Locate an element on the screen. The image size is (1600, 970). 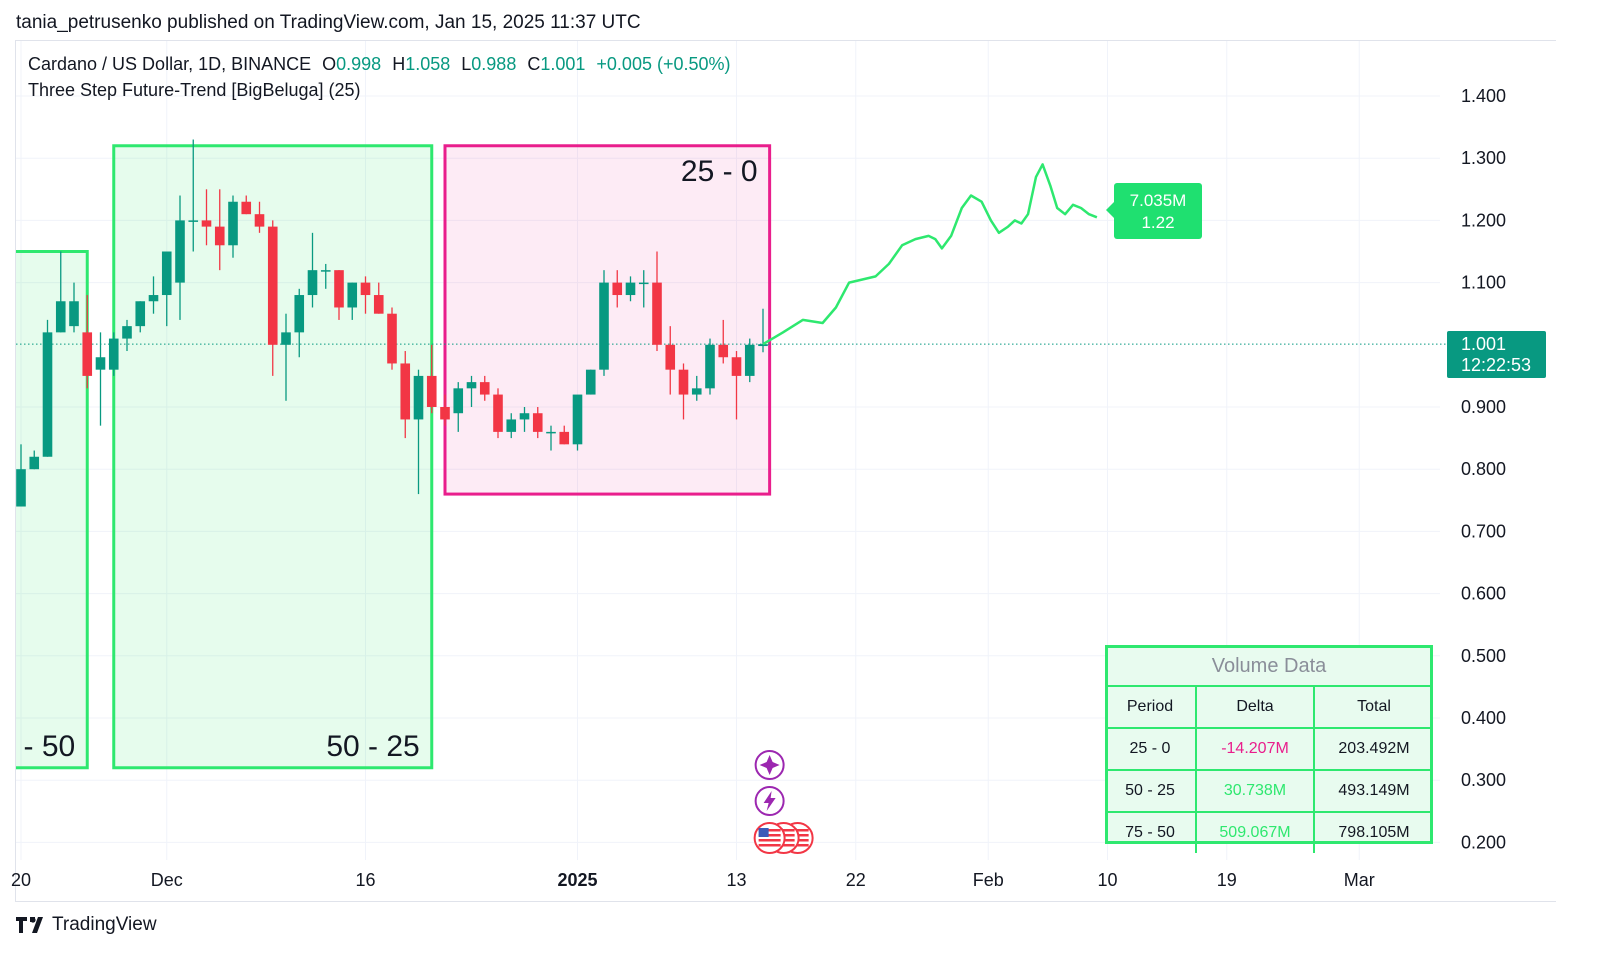
brand-name: TradingView is located at coordinates (104, 924).